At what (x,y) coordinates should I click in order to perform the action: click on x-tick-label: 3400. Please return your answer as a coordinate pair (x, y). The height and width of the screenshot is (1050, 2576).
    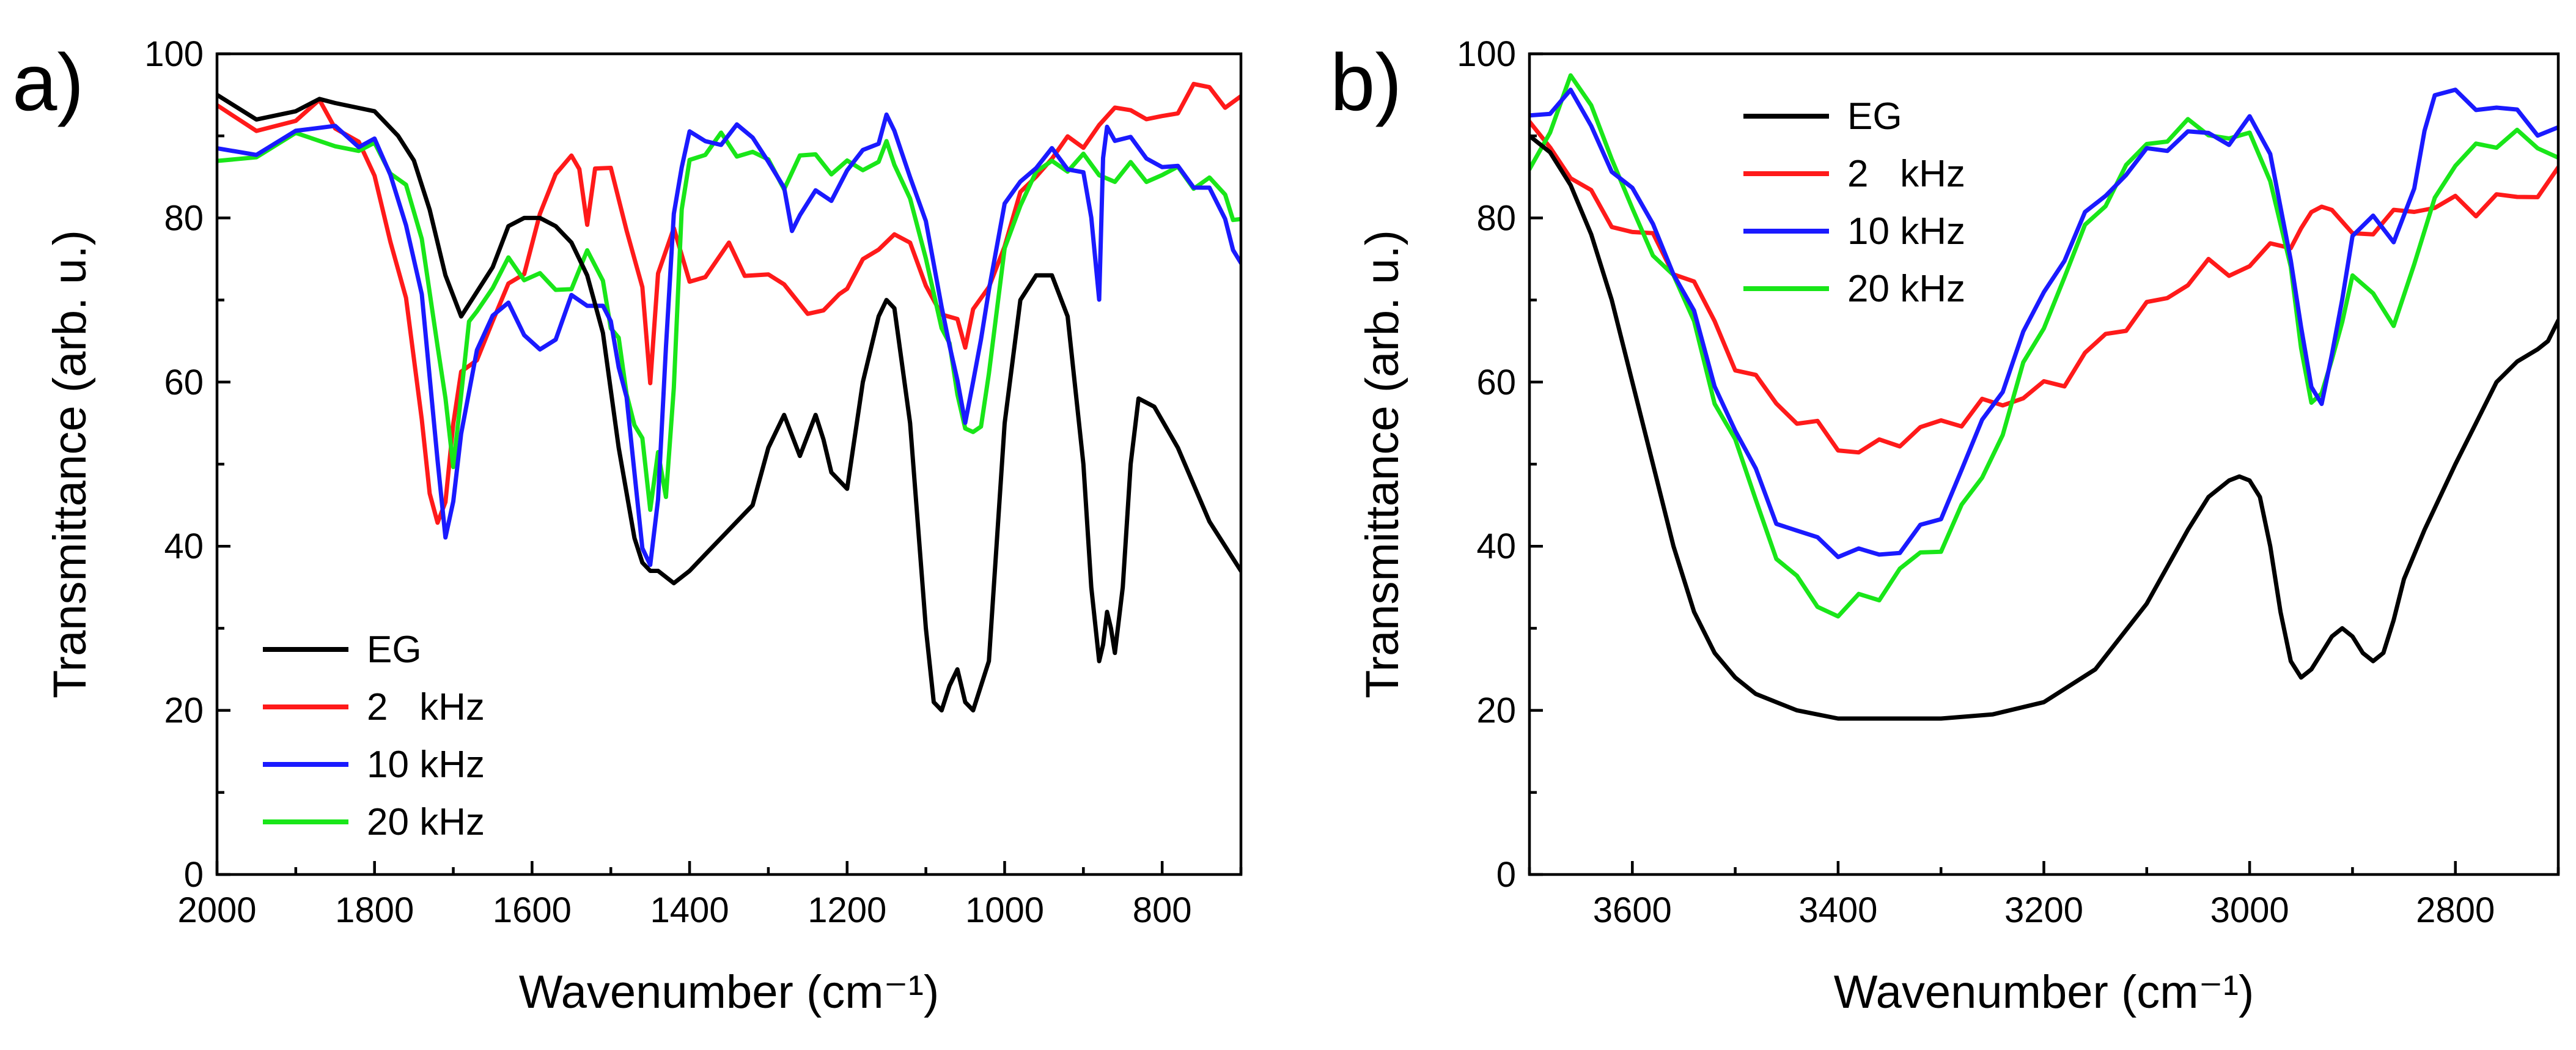
    Looking at the image, I should click on (1837, 910).